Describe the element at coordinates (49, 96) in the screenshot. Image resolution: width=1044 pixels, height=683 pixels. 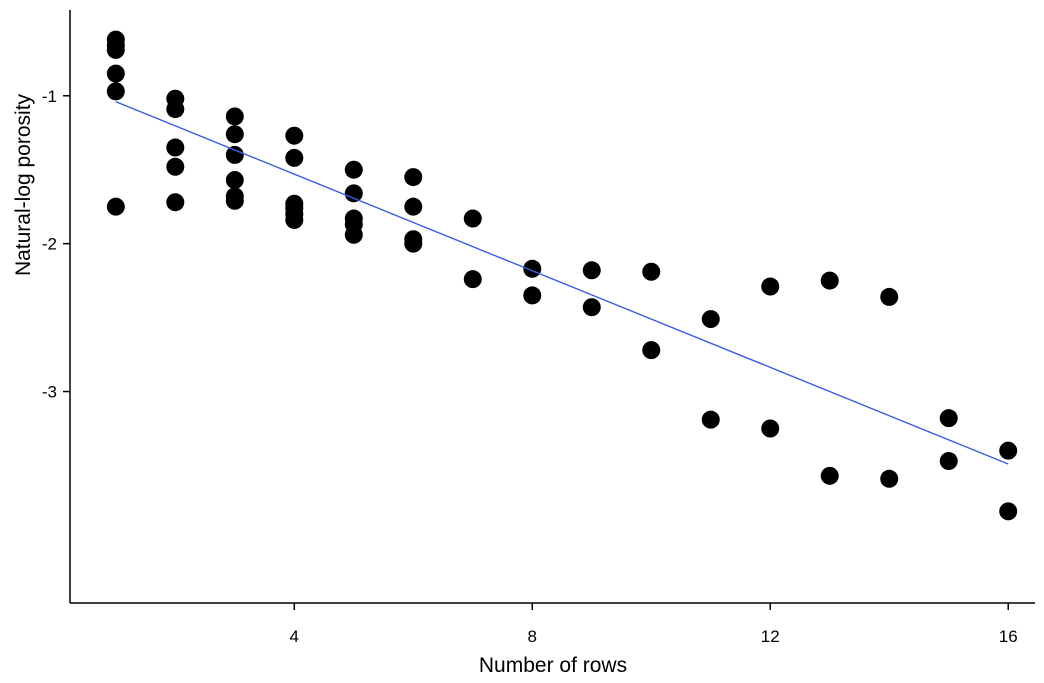
I see `y-tick-label: -1` at that location.